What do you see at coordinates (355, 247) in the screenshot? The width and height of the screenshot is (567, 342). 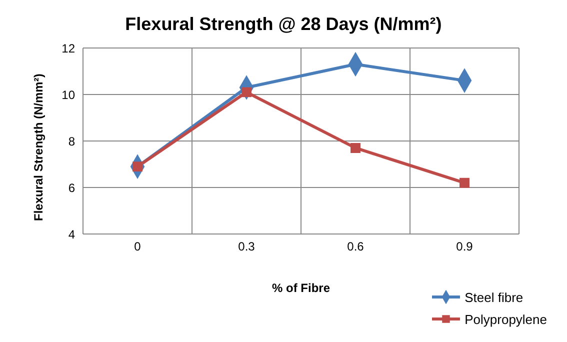 I see `x-tick-label: 0.6` at bounding box center [355, 247].